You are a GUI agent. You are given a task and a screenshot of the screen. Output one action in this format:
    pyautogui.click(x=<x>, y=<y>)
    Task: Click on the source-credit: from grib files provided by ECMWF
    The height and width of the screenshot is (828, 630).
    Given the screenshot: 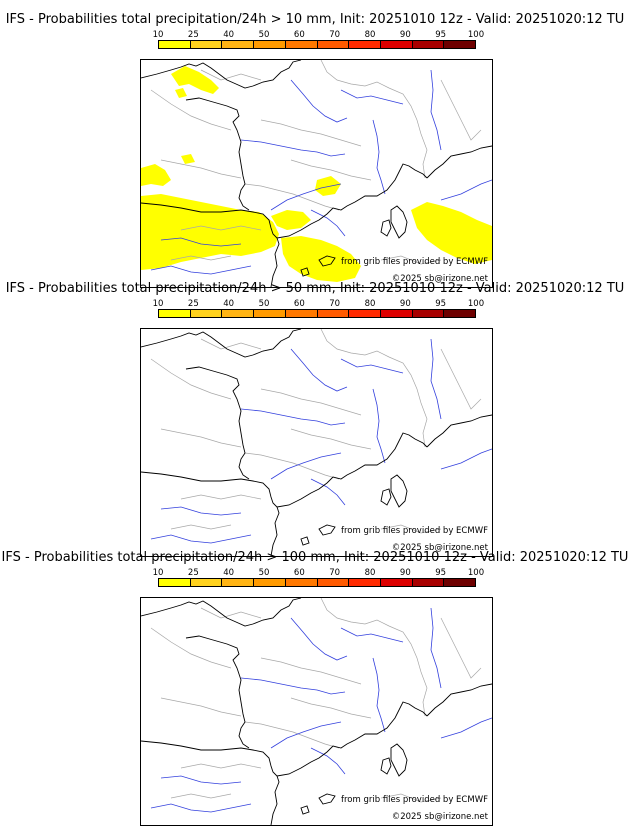 What is the action you would take?
    pyautogui.click(x=414, y=531)
    